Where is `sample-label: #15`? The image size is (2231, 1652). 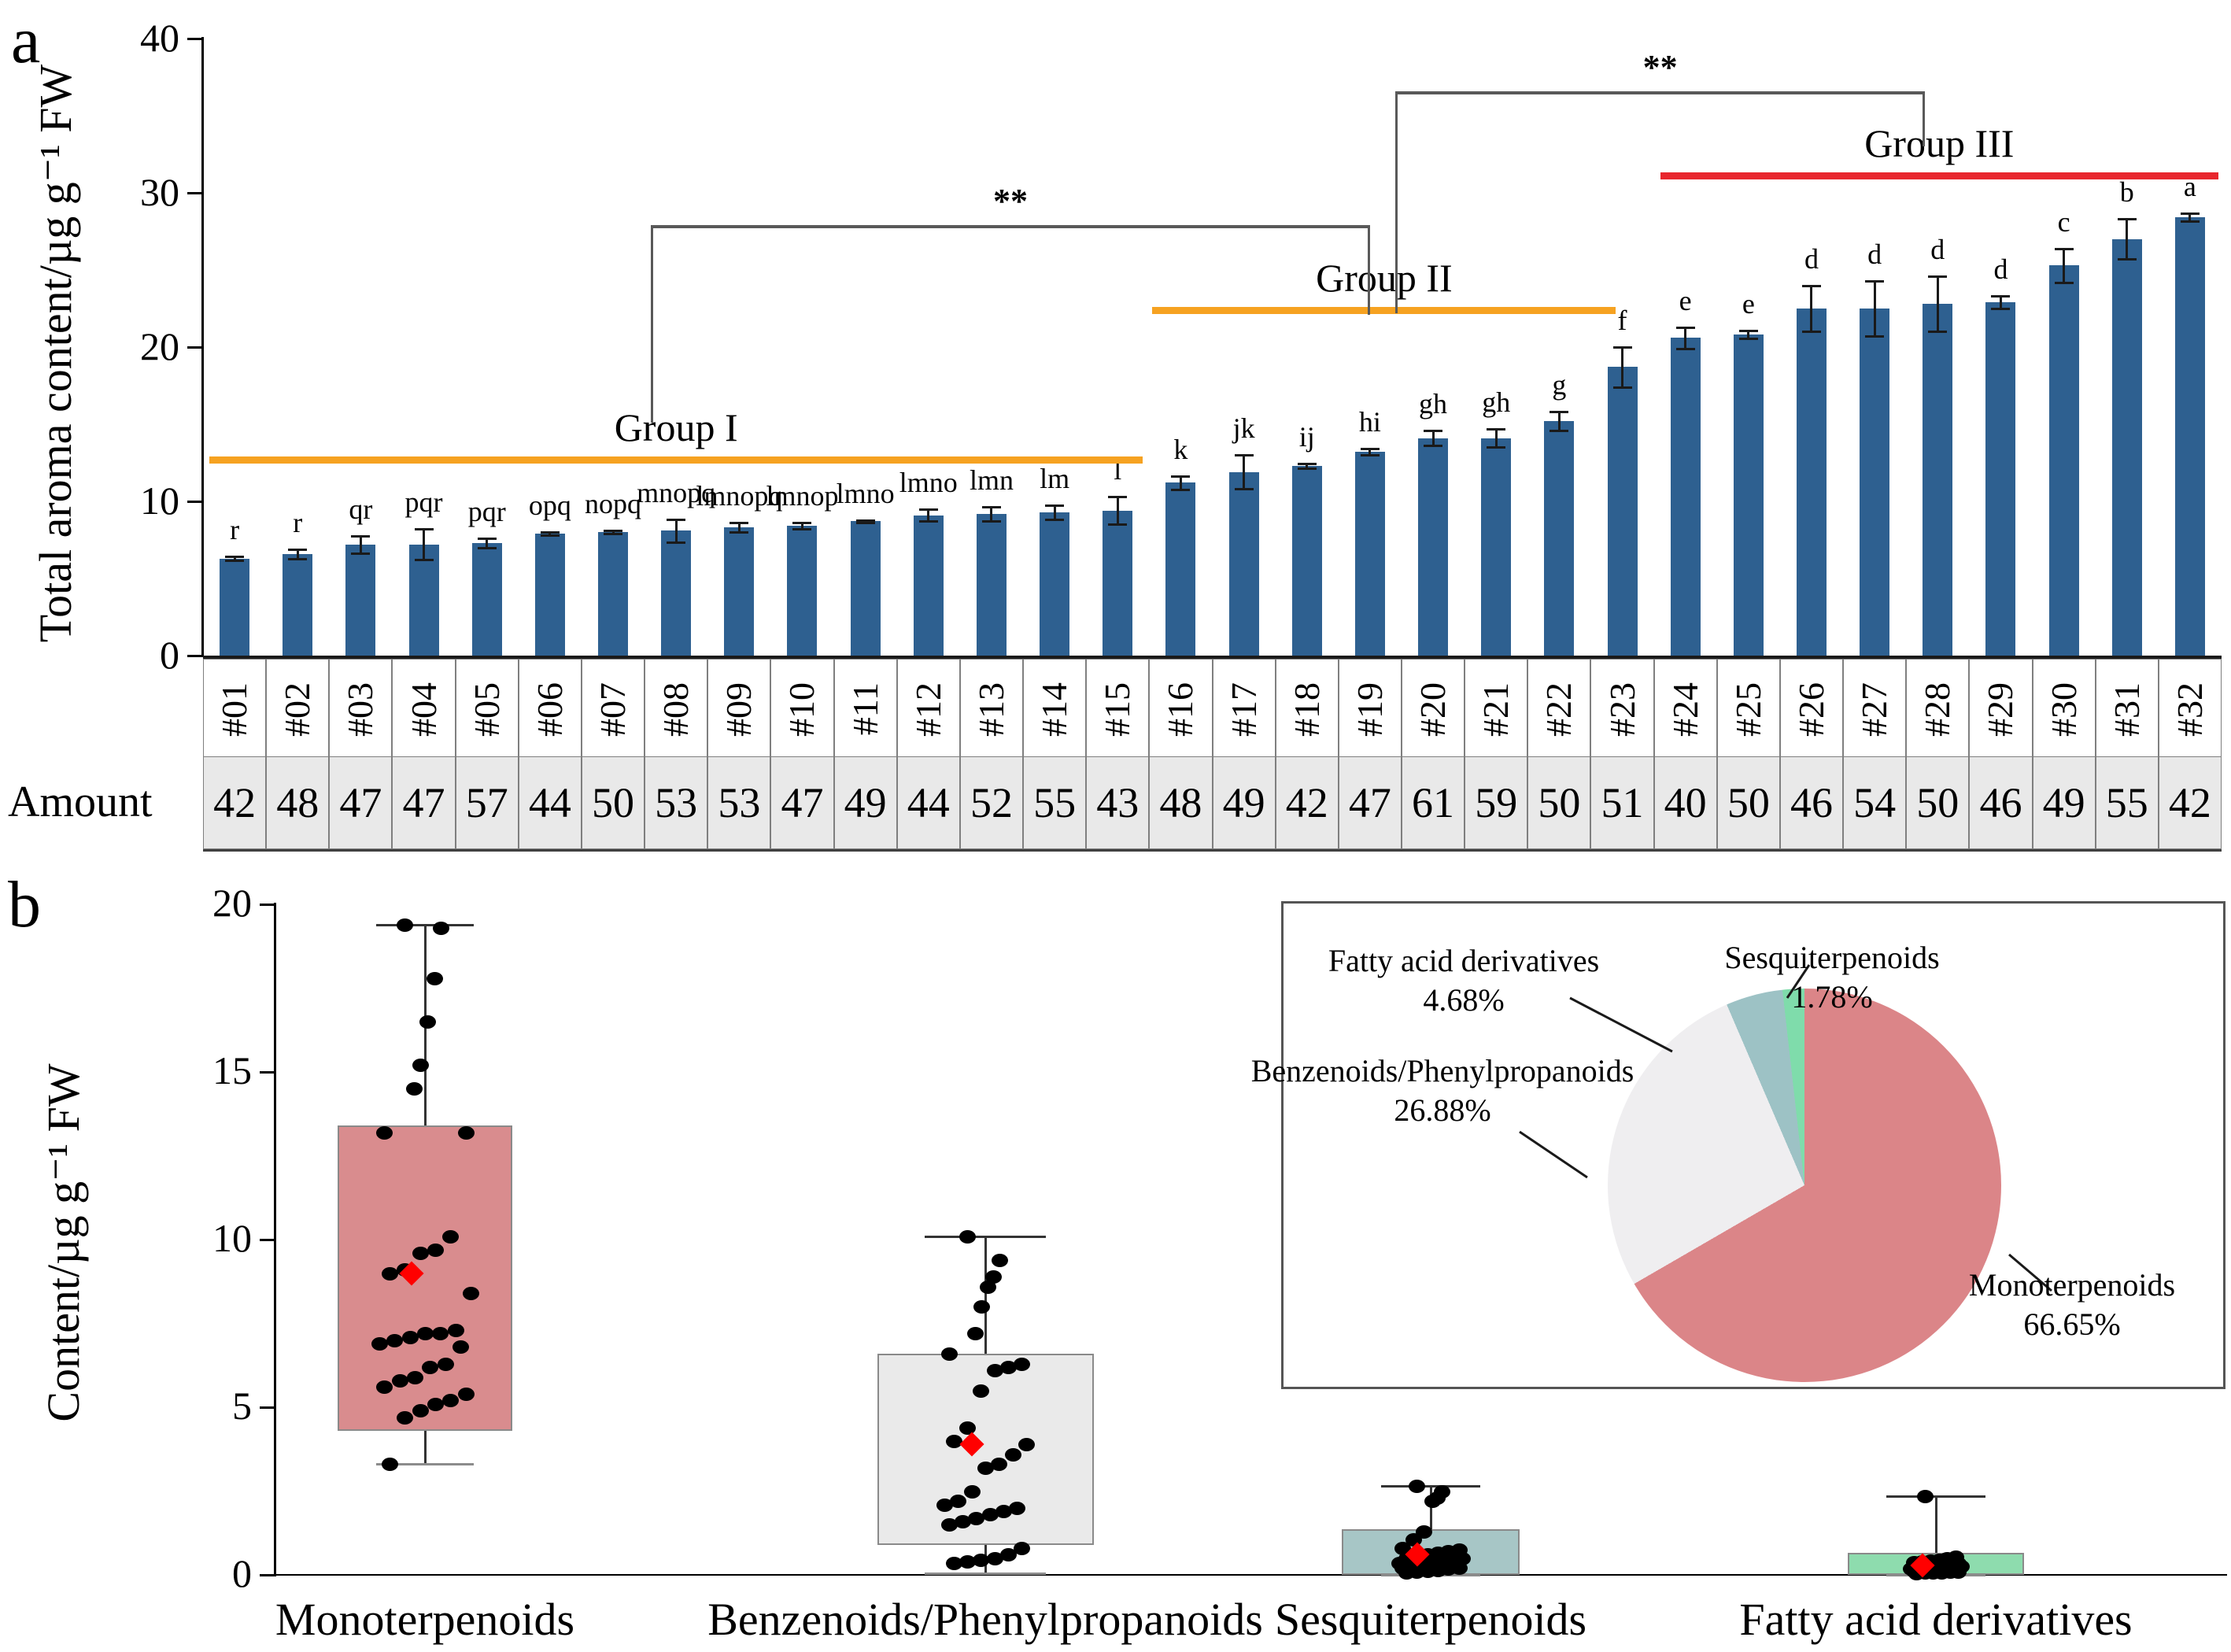 sample-label: #15 is located at coordinates (1117, 710).